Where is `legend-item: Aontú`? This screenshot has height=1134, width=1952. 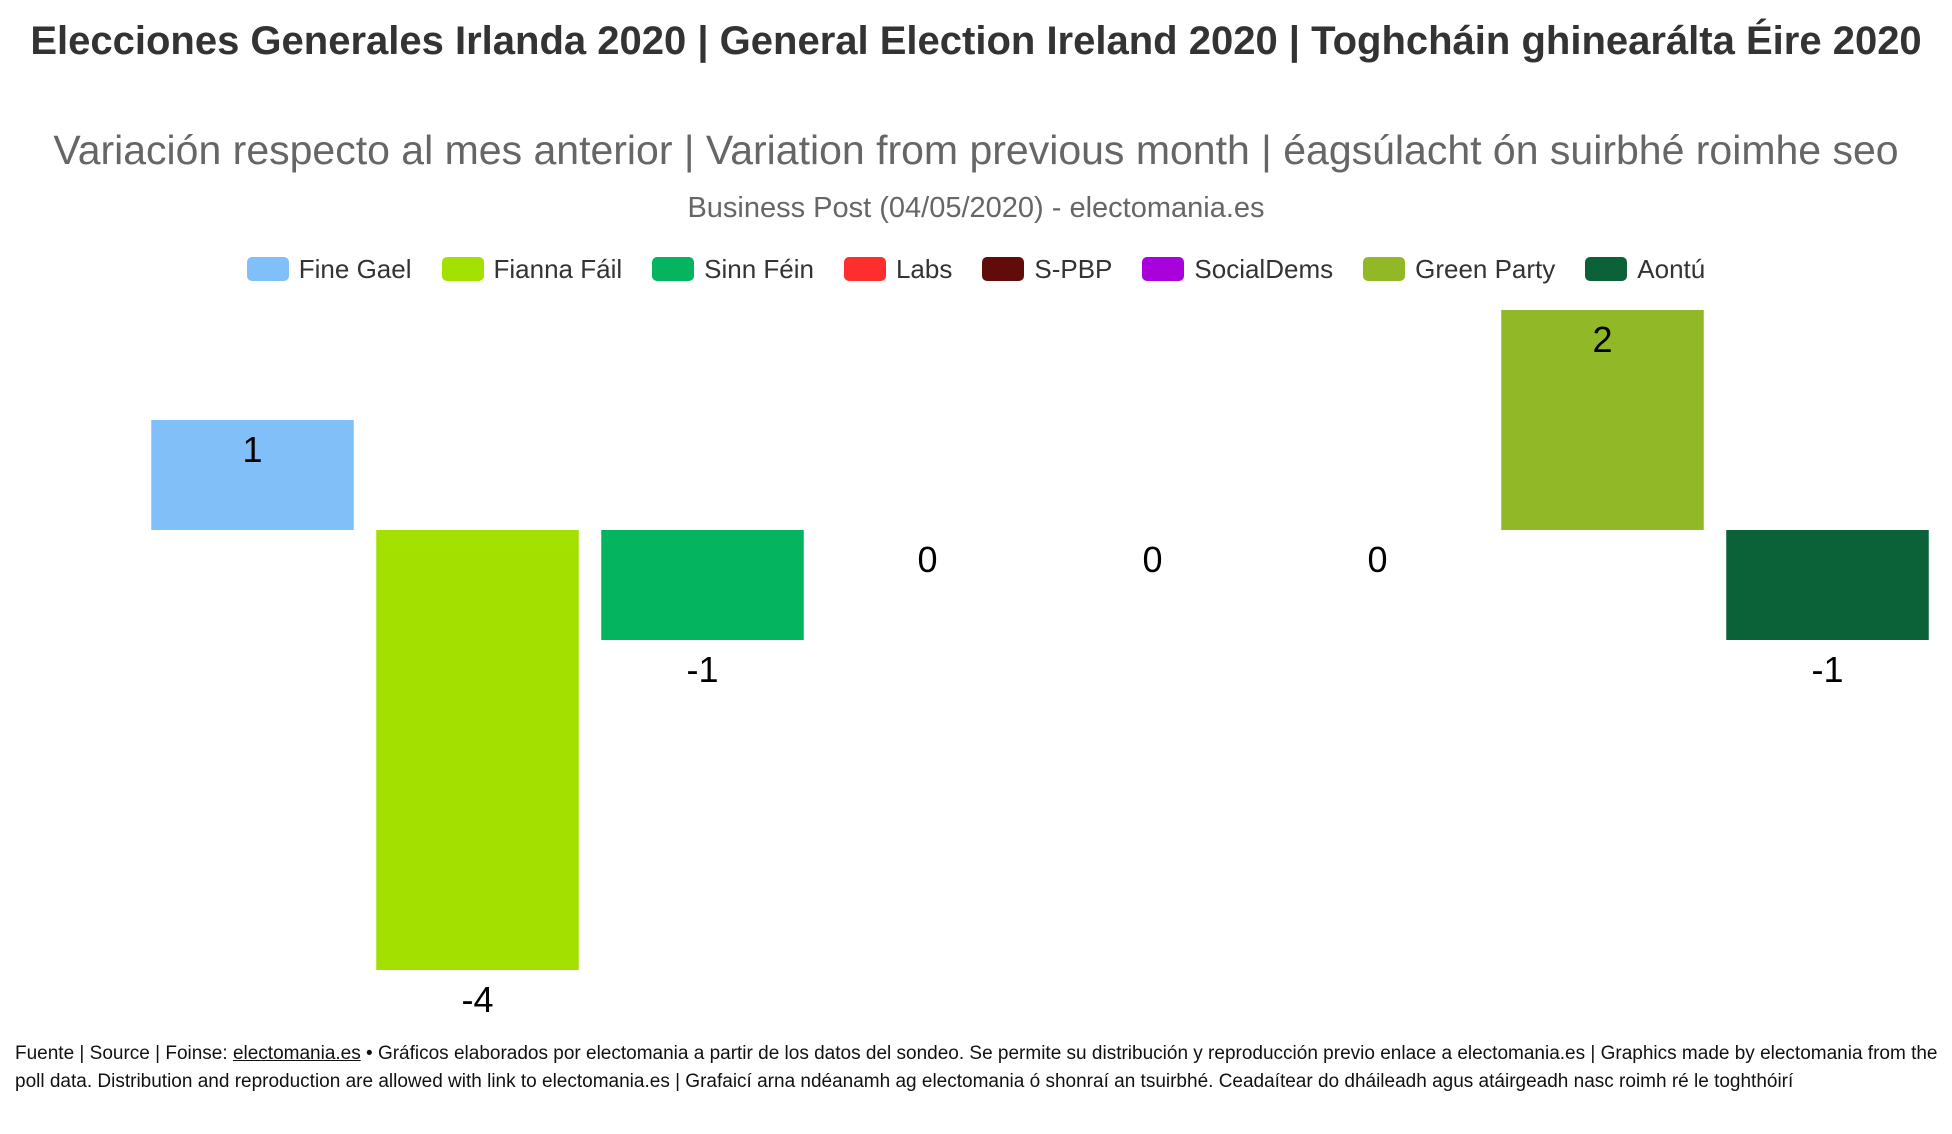
legend-item: Aontú is located at coordinates (1645, 269).